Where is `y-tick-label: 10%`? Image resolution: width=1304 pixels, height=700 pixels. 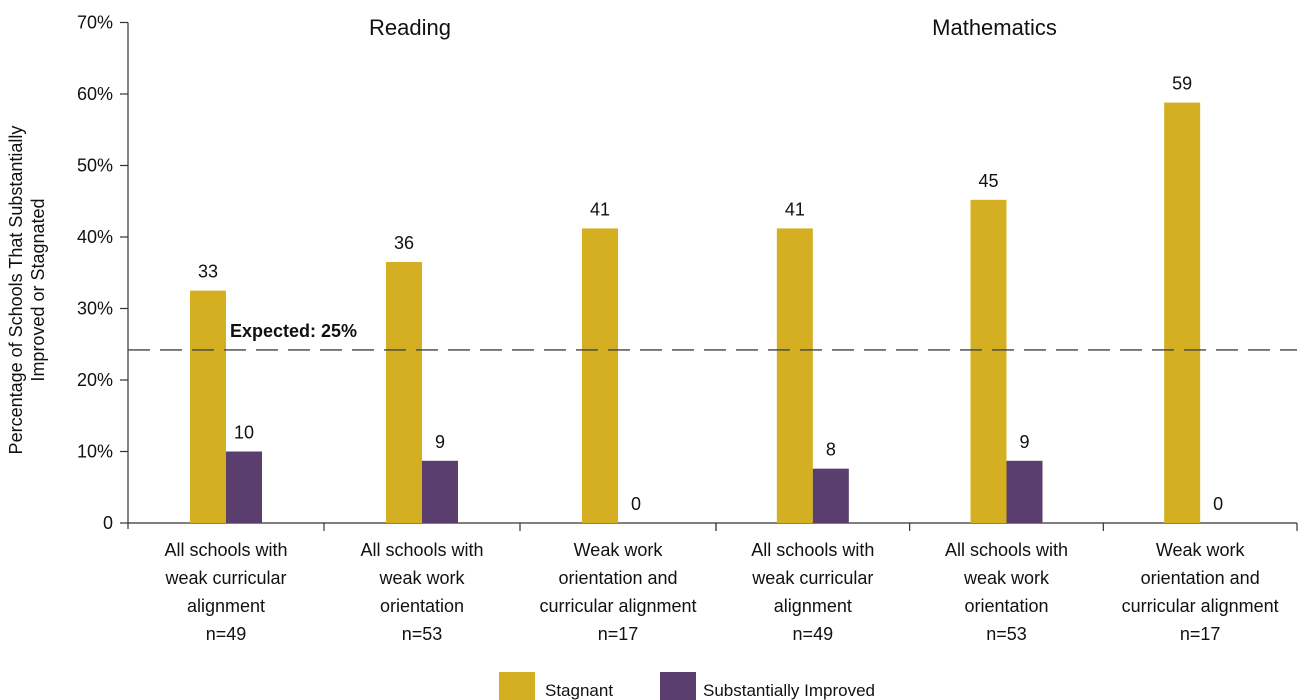
y-tick-label: 10% is located at coordinates (95, 452).